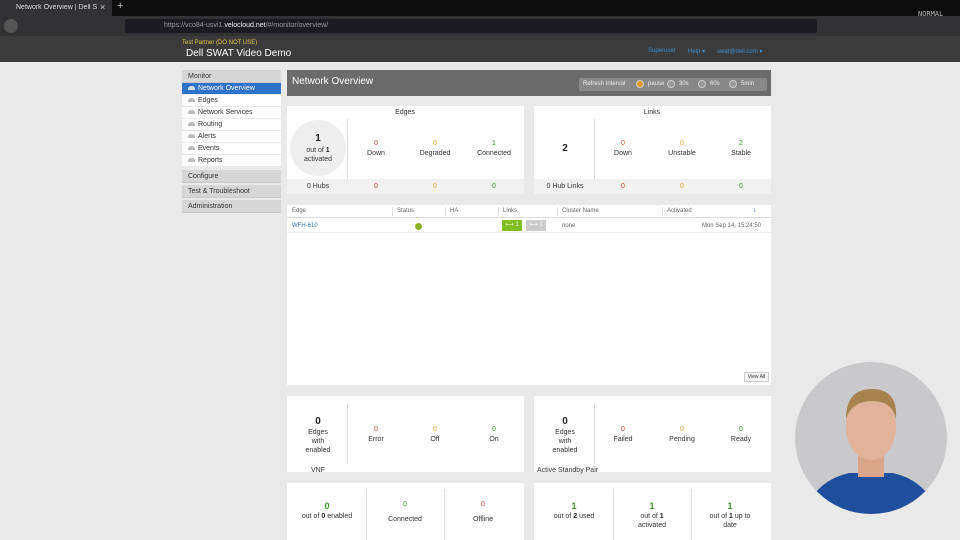  Describe the element at coordinates (574, 506) in the screenshot. I see `summary-value: 1` at that location.